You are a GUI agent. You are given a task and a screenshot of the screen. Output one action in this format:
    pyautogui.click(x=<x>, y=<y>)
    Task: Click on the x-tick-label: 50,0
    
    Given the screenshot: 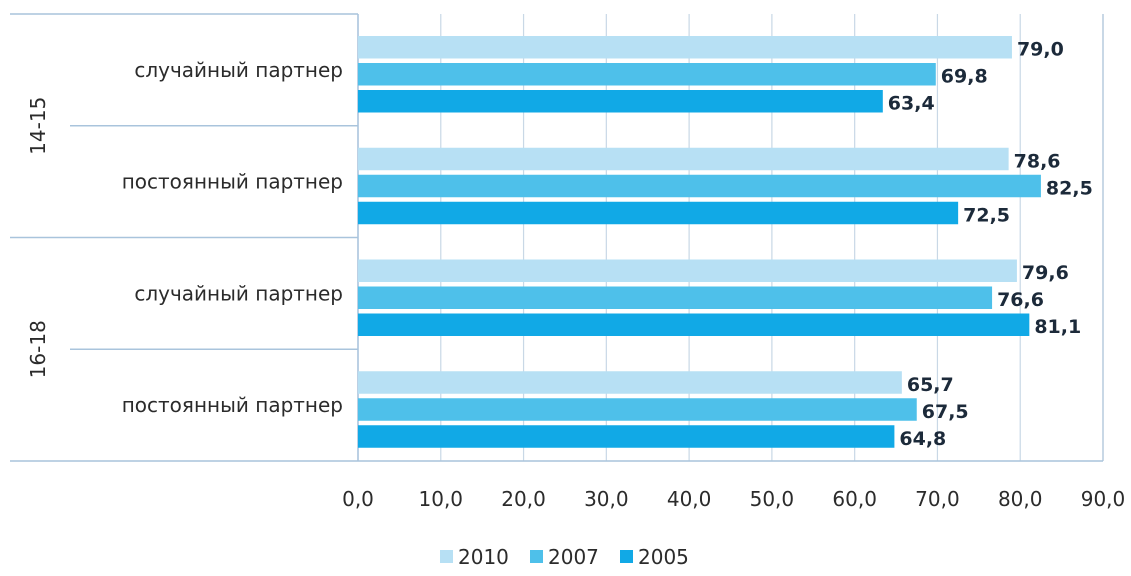 What is the action you would take?
    pyautogui.click(x=772, y=499)
    